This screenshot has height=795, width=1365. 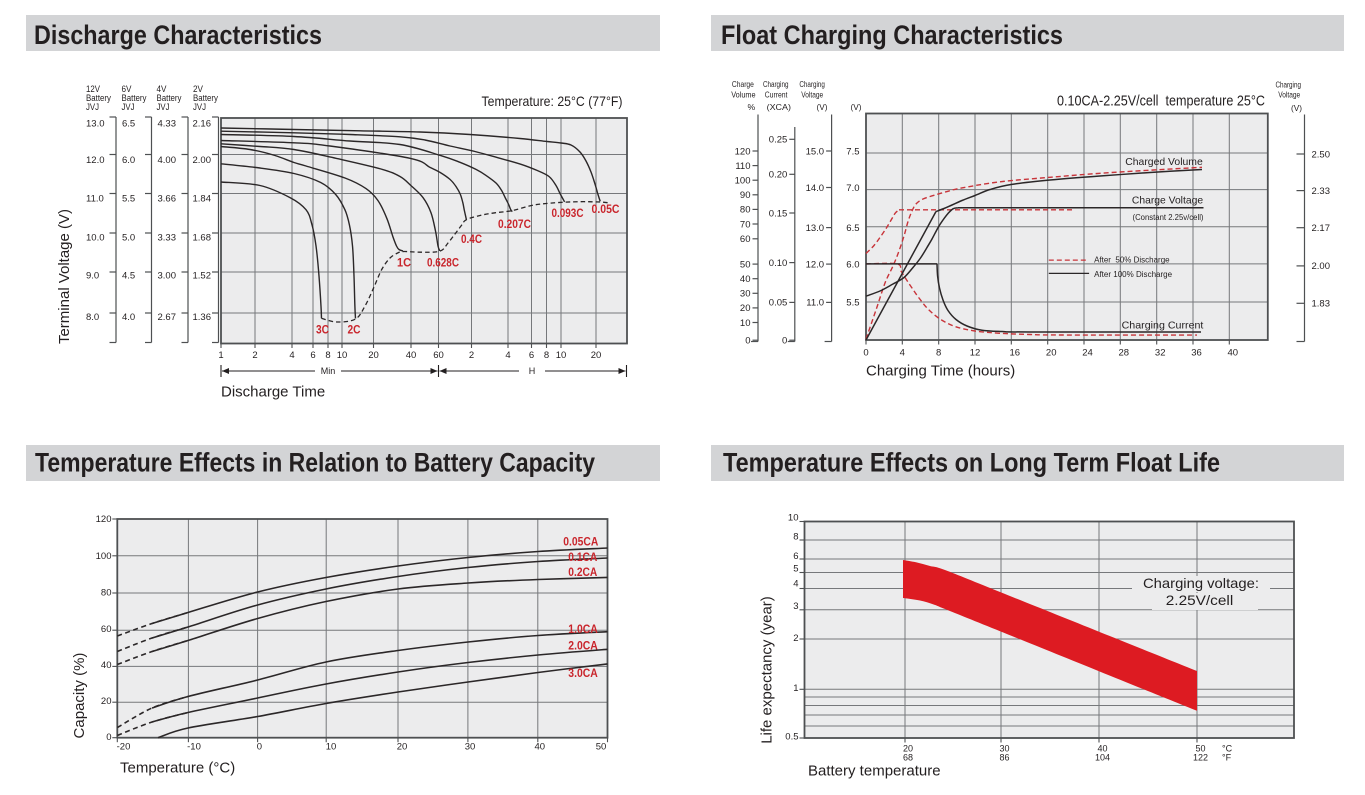 What do you see at coordinates (1227, 758) in the screenshot?
I see `svg-text: °F` at bounding box center [1227, 758].